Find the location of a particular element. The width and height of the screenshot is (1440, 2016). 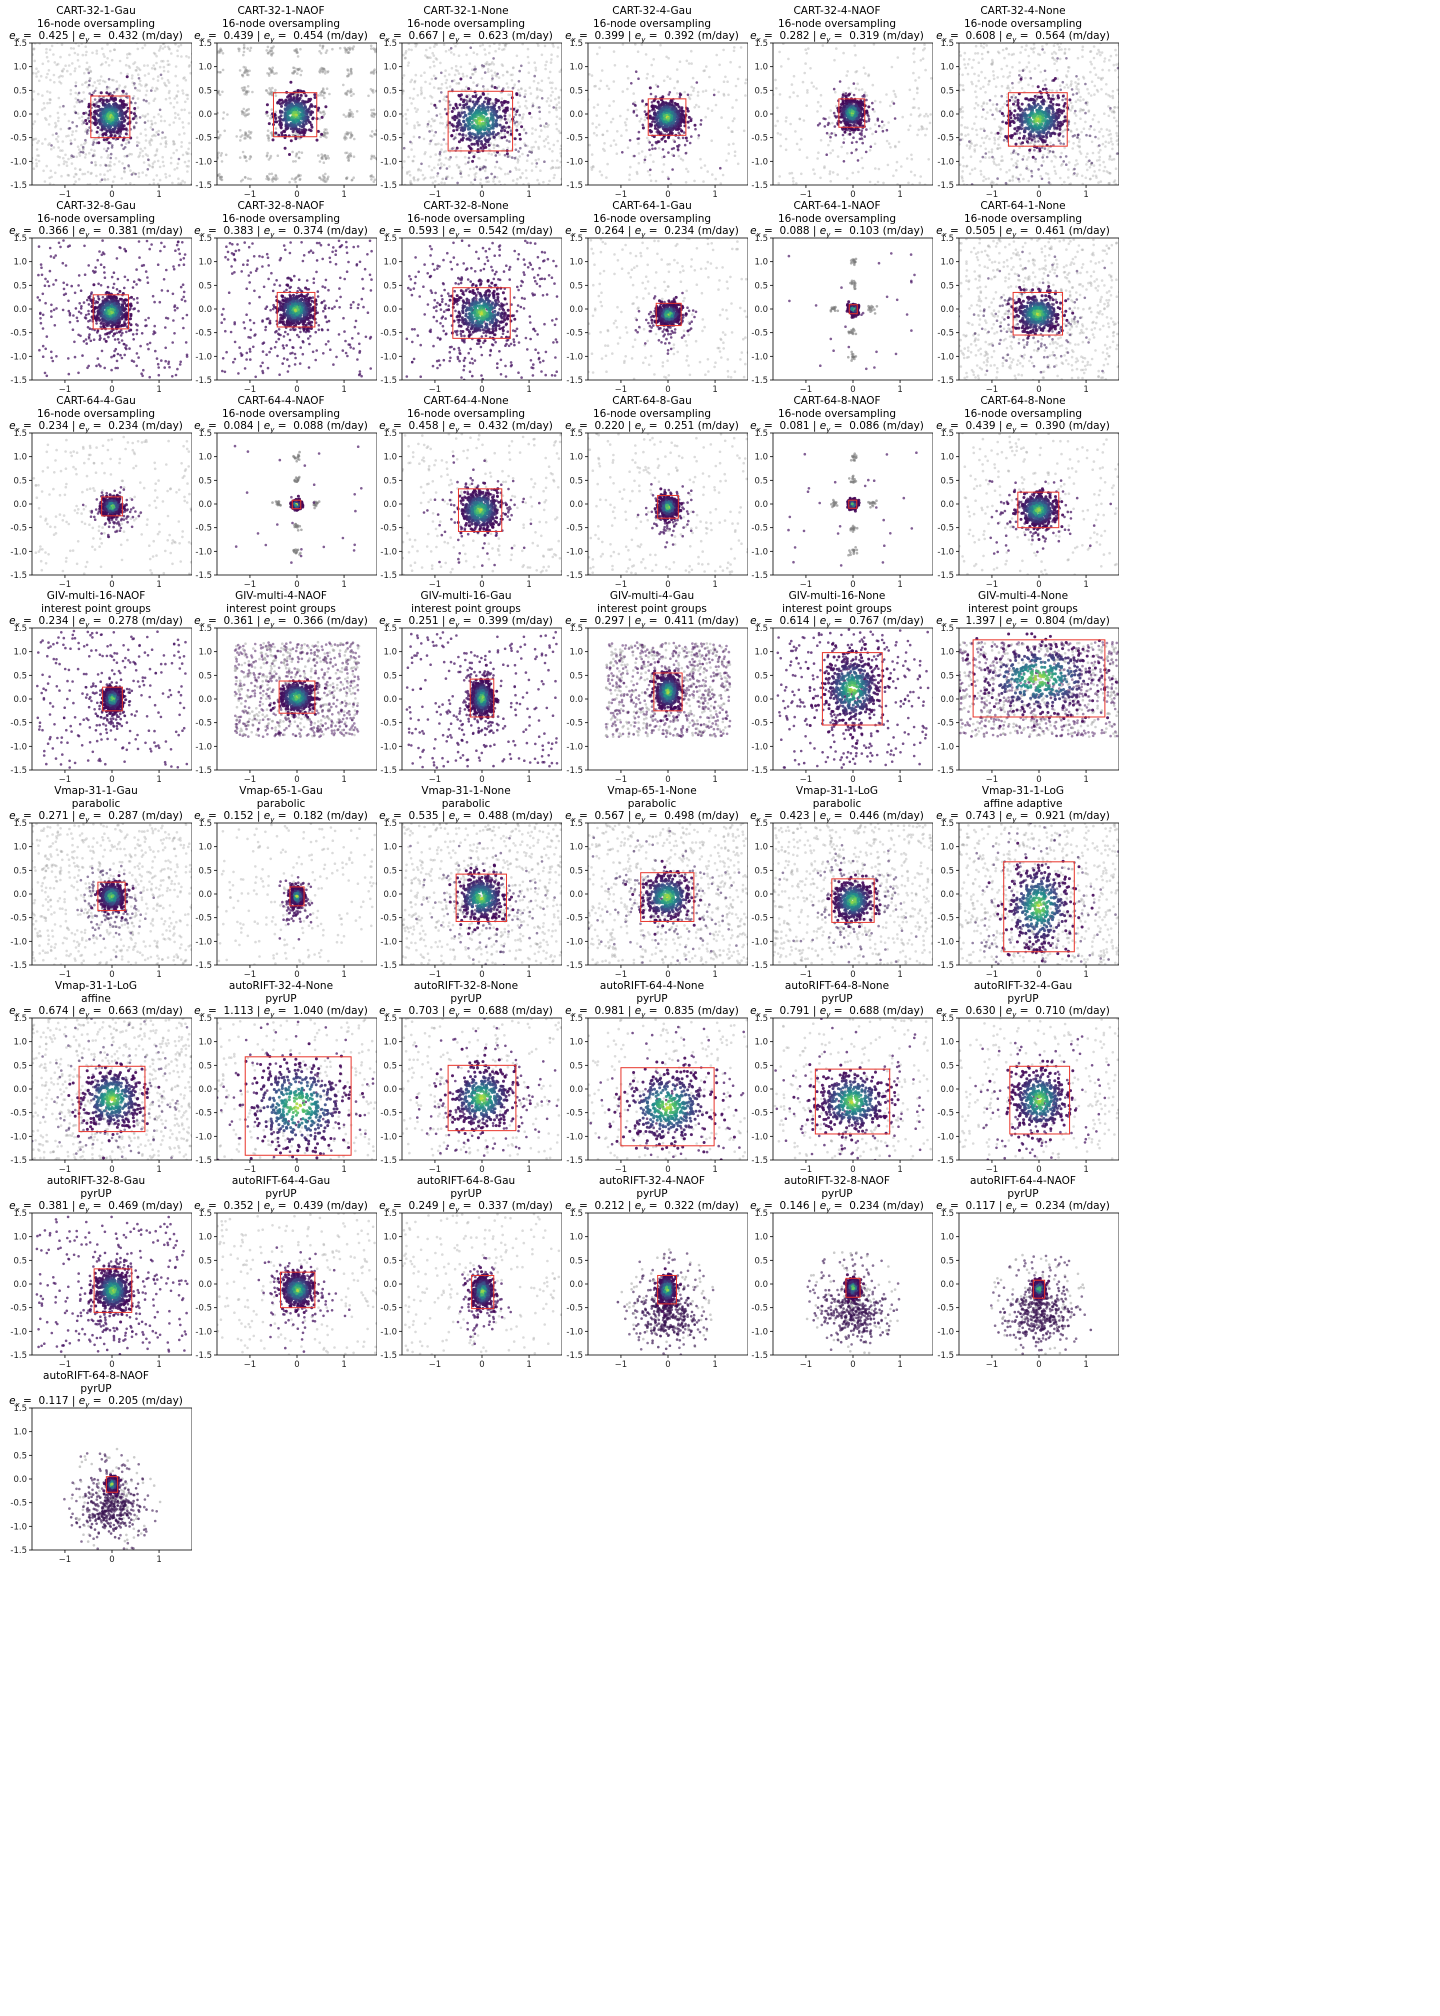

y-tick-label: 1.5 is located at coordinates (205, 44).